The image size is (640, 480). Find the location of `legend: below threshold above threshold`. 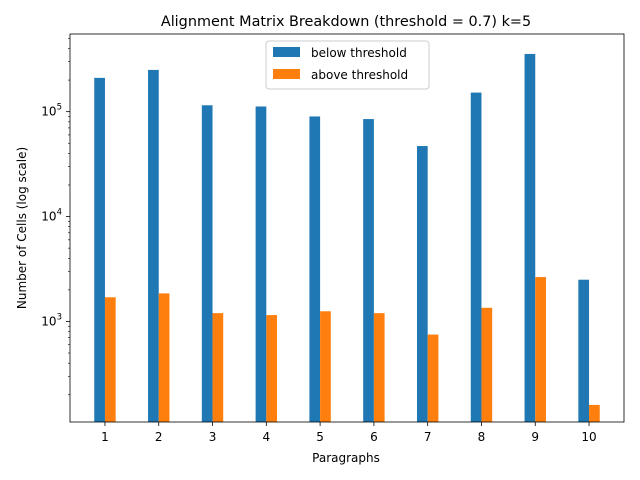

legend: below threshold above threshold is located at coordinates (347, 65).